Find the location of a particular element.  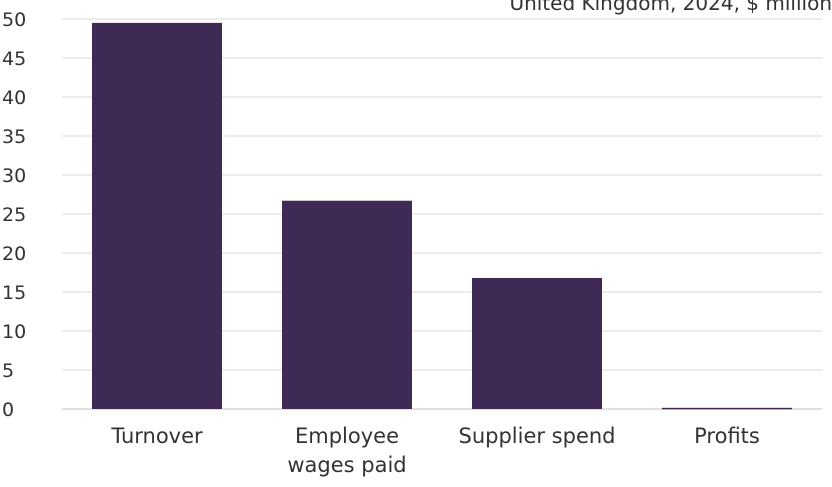

x-category-label: Profits is located at coordinates (727, 436).